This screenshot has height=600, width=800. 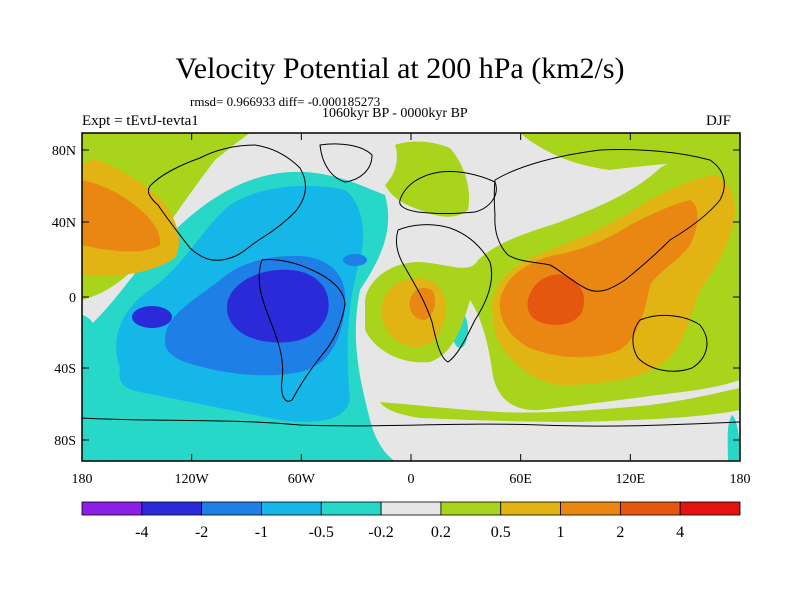 What do you see at coordinates (141, 532) in the screenshot?
I see `colorbar-label: -4` at bounding box center [141, 532].